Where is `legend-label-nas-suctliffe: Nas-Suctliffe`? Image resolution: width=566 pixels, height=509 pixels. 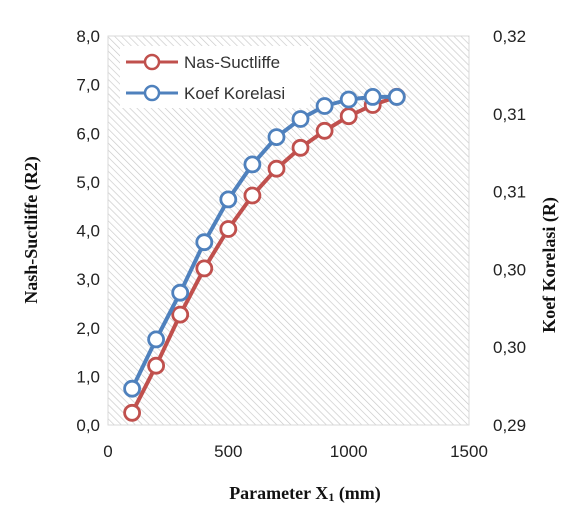
legend-label-nas-suctliffe: Nas-Suctliffe is located at coordinates (232, 62).